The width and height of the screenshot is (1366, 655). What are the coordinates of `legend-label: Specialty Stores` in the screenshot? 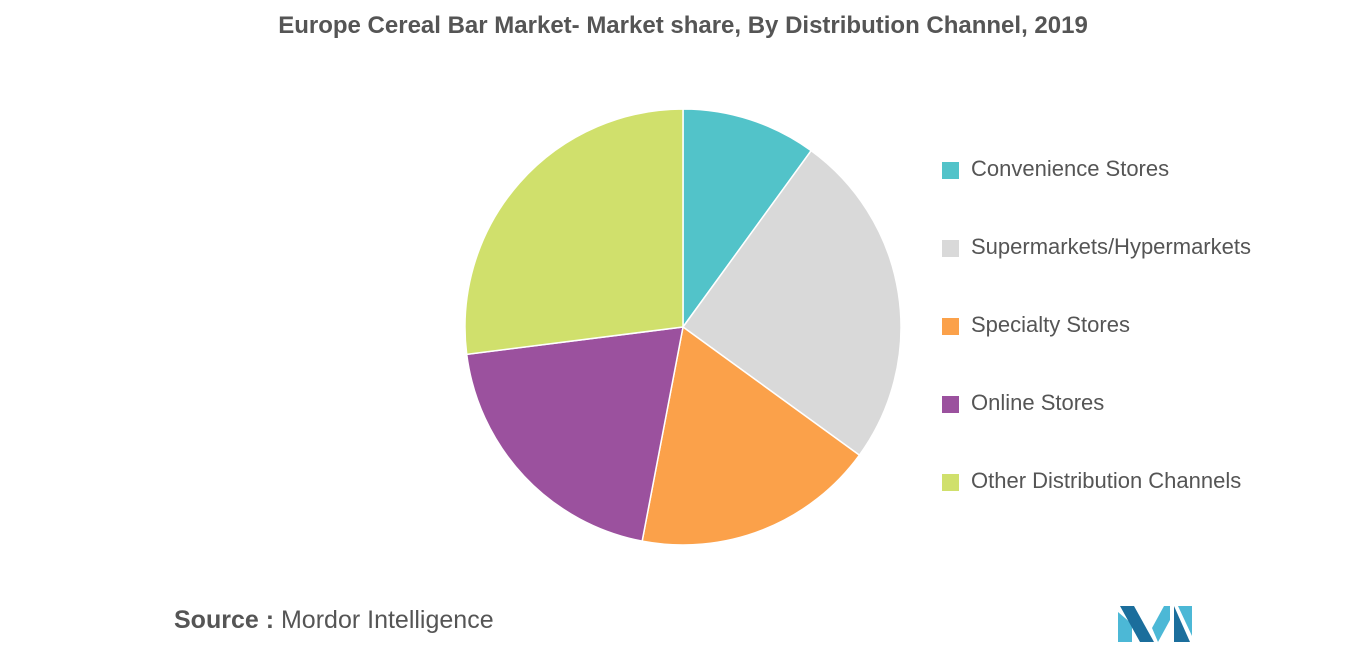 It's located at (1050, 324).